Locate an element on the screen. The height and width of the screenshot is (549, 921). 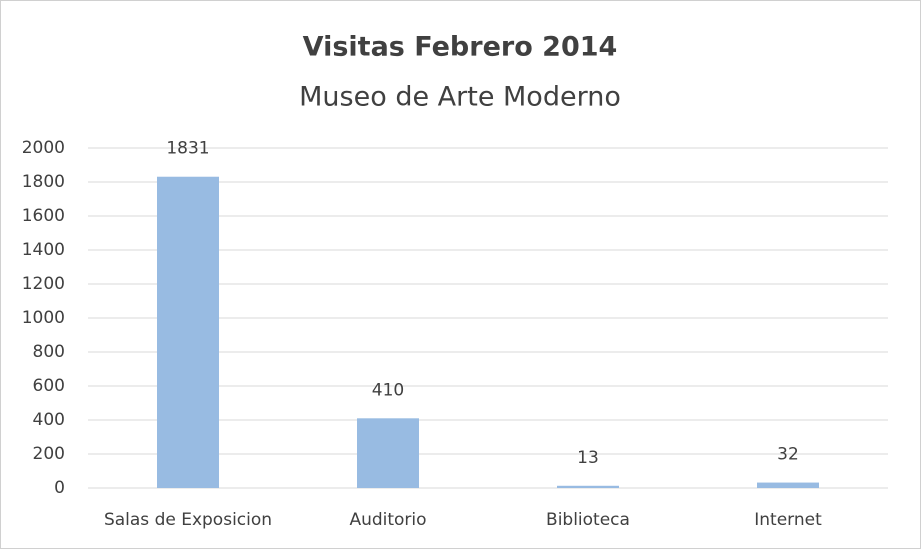
y-tick-label: 800 is located at coordinates (49, 352).